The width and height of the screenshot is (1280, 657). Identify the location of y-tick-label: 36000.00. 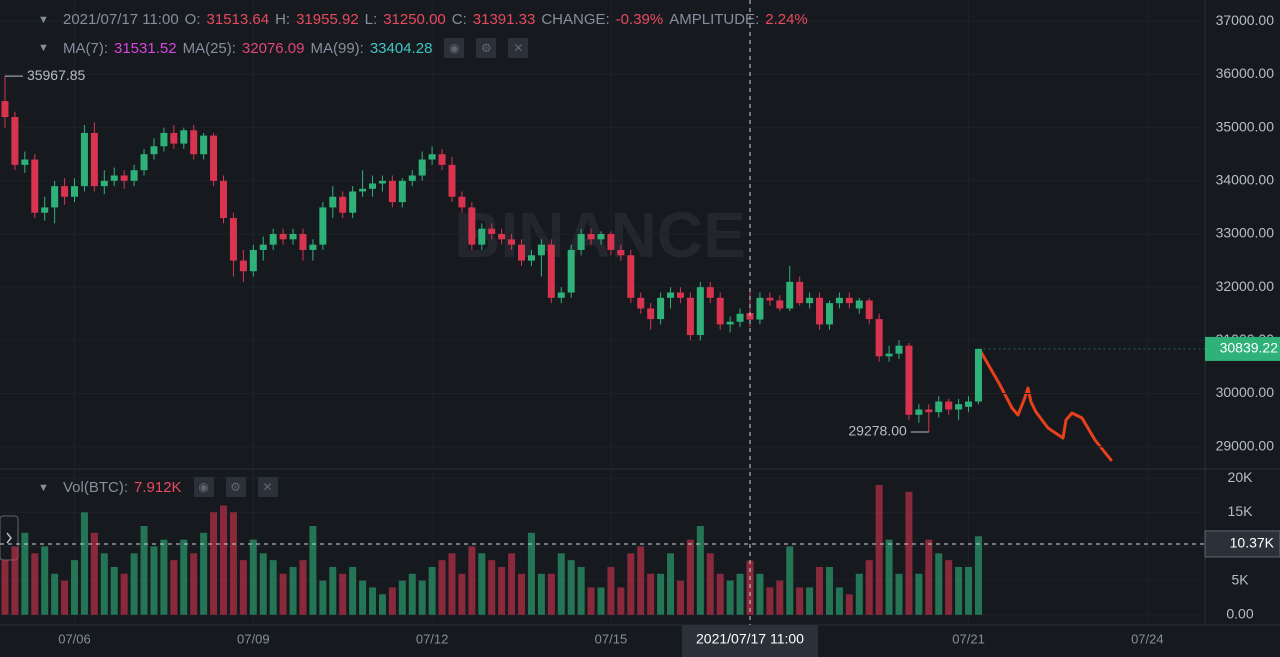
(1245, 73).